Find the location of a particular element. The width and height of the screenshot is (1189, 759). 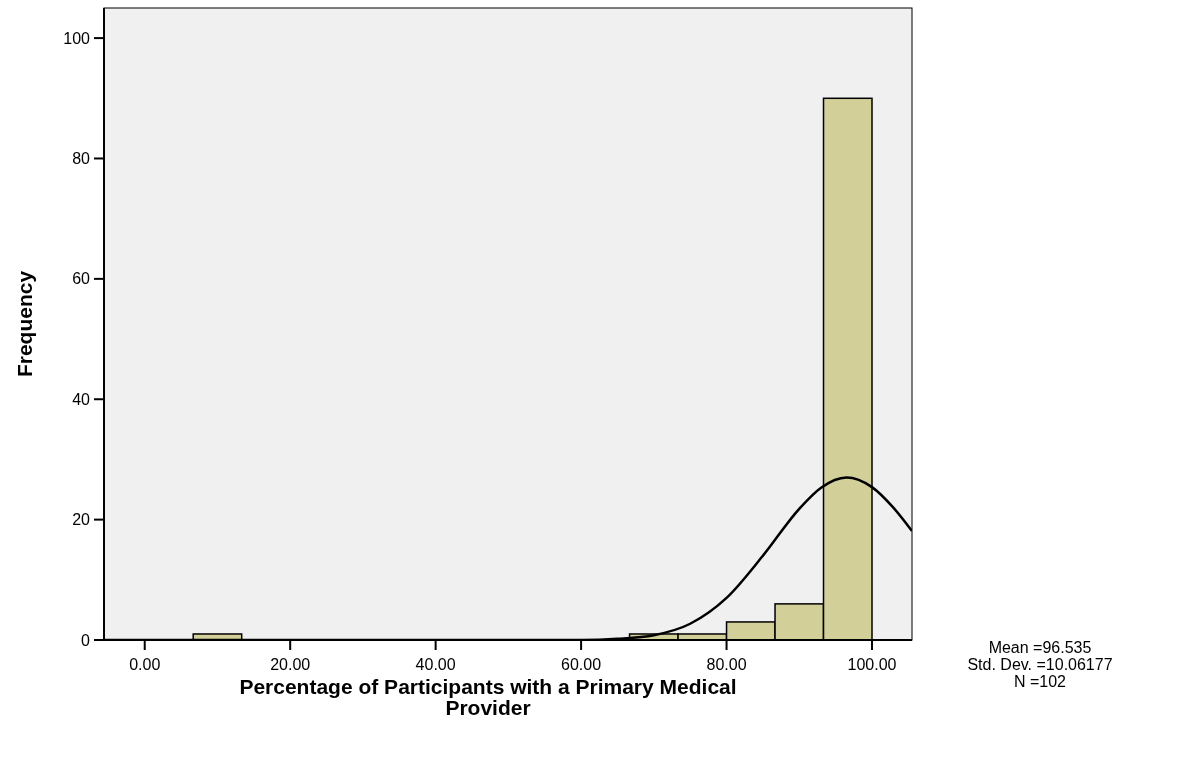

x-tick-label: 40.00 is located at coordinates (435, 664).